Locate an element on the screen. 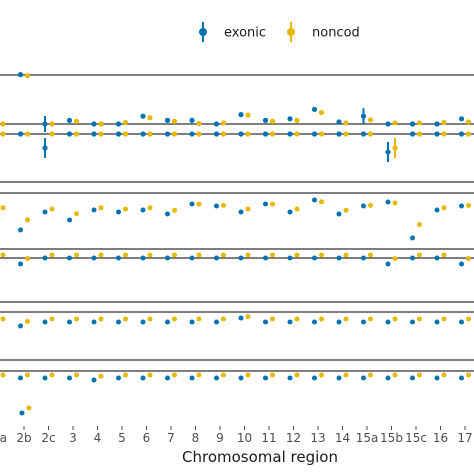  x-tick-label: 8 is located at coordinates (196, 438).